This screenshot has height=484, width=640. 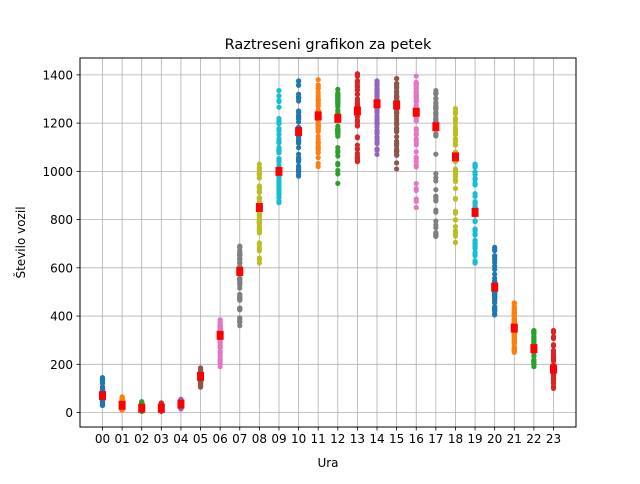 I want to click on x-tick-label: 10, so click(x=298, y=439).